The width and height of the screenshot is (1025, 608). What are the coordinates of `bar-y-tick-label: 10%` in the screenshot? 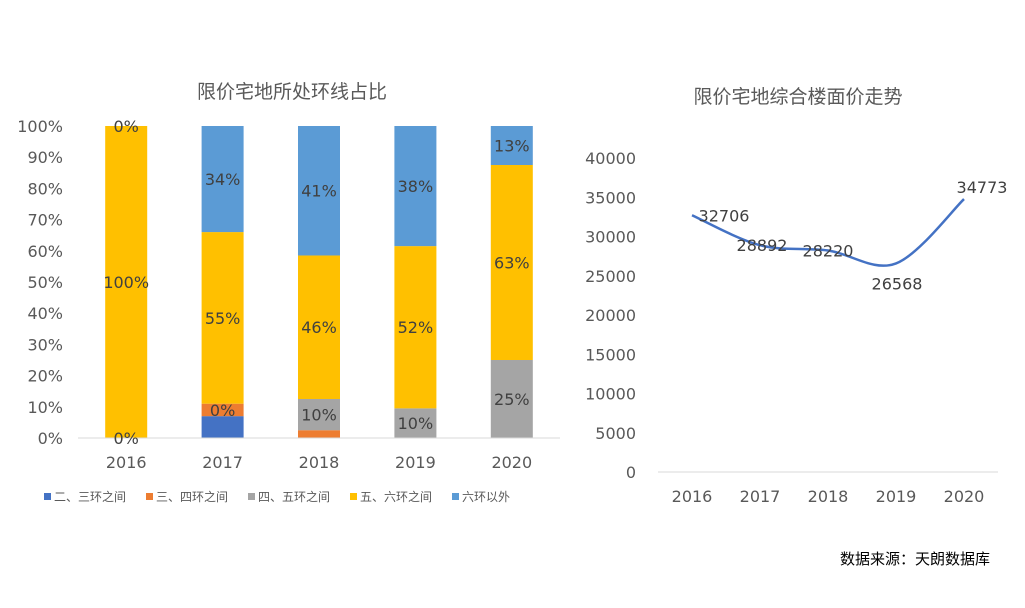 It's located at (45, 407).